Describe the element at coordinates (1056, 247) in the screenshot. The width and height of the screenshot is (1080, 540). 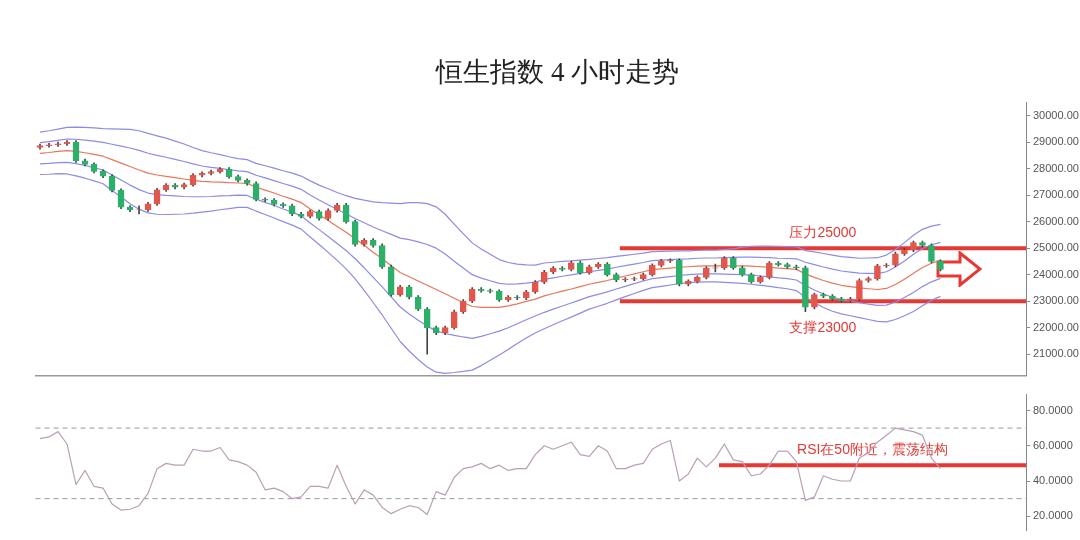
I see `y-tick-label: 25000.00` at that location.